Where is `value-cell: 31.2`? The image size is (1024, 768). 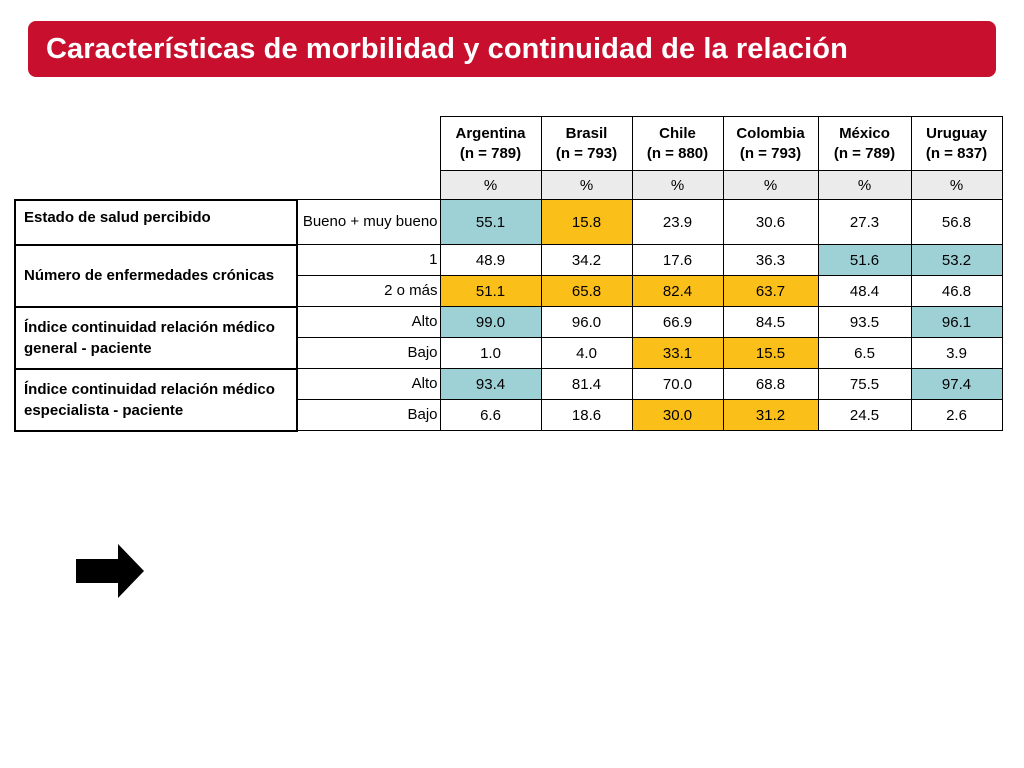
value-cell: 31.2 is located at coordinates (770, 415).